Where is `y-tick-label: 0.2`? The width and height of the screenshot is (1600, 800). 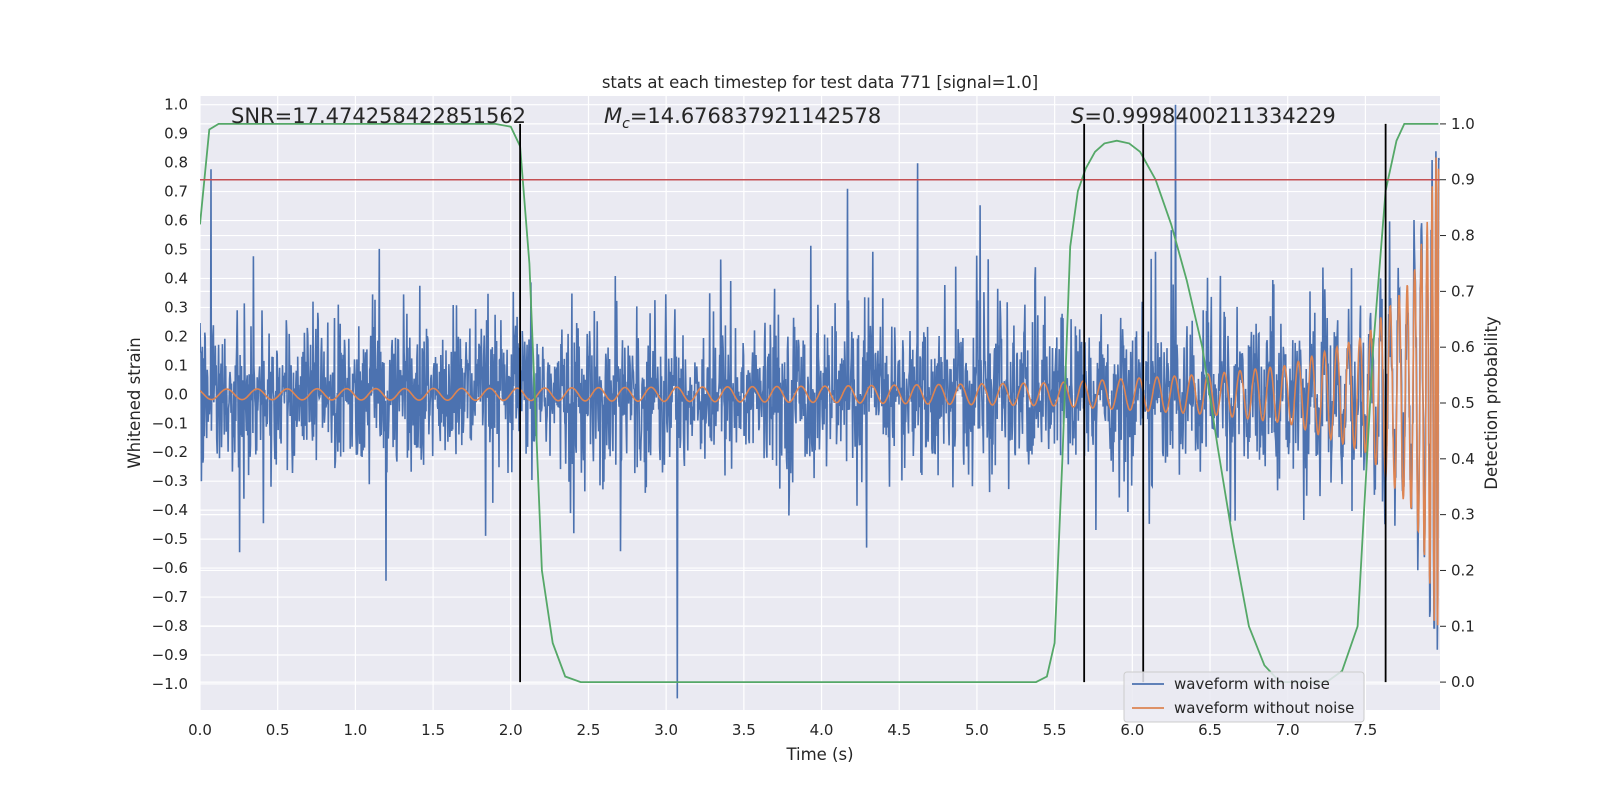
y-tick-label: 0.2 is located at coordinates (176, 336).